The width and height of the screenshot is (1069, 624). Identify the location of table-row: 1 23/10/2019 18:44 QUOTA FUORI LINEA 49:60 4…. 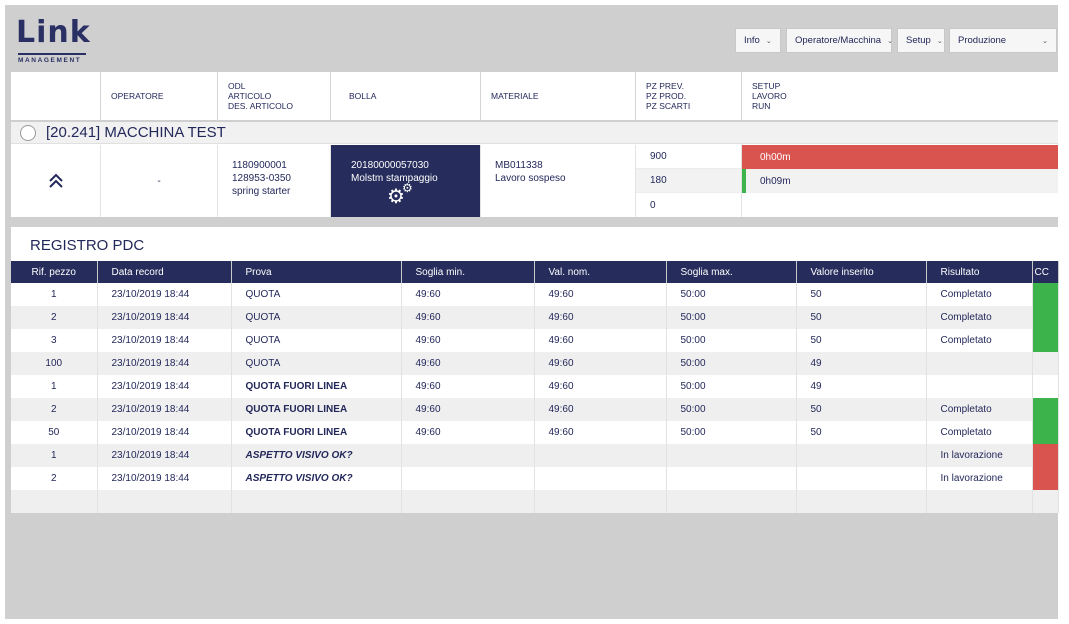
(535, 386).